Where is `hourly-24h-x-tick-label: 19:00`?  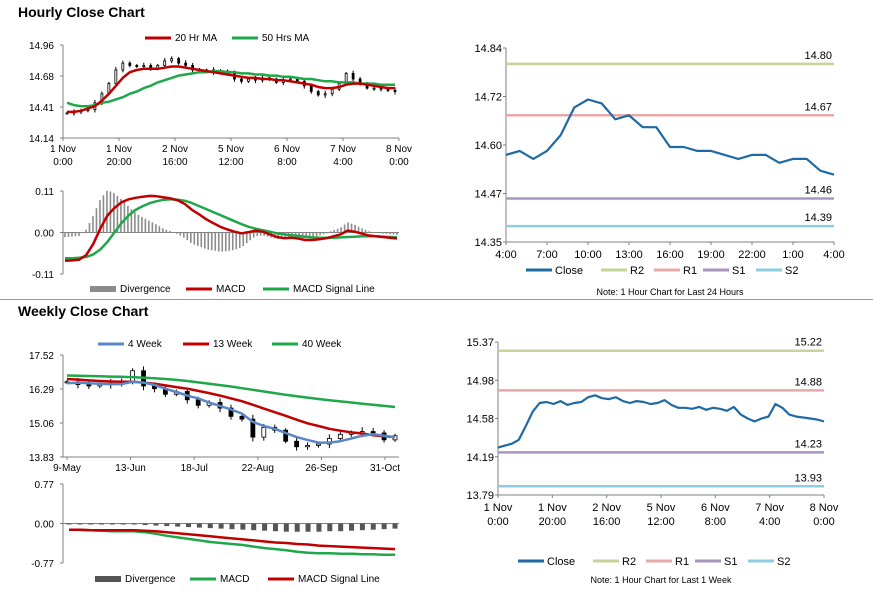 hourly-24h-x-tick-label: 19:00 is located at coordinates (711, 255).